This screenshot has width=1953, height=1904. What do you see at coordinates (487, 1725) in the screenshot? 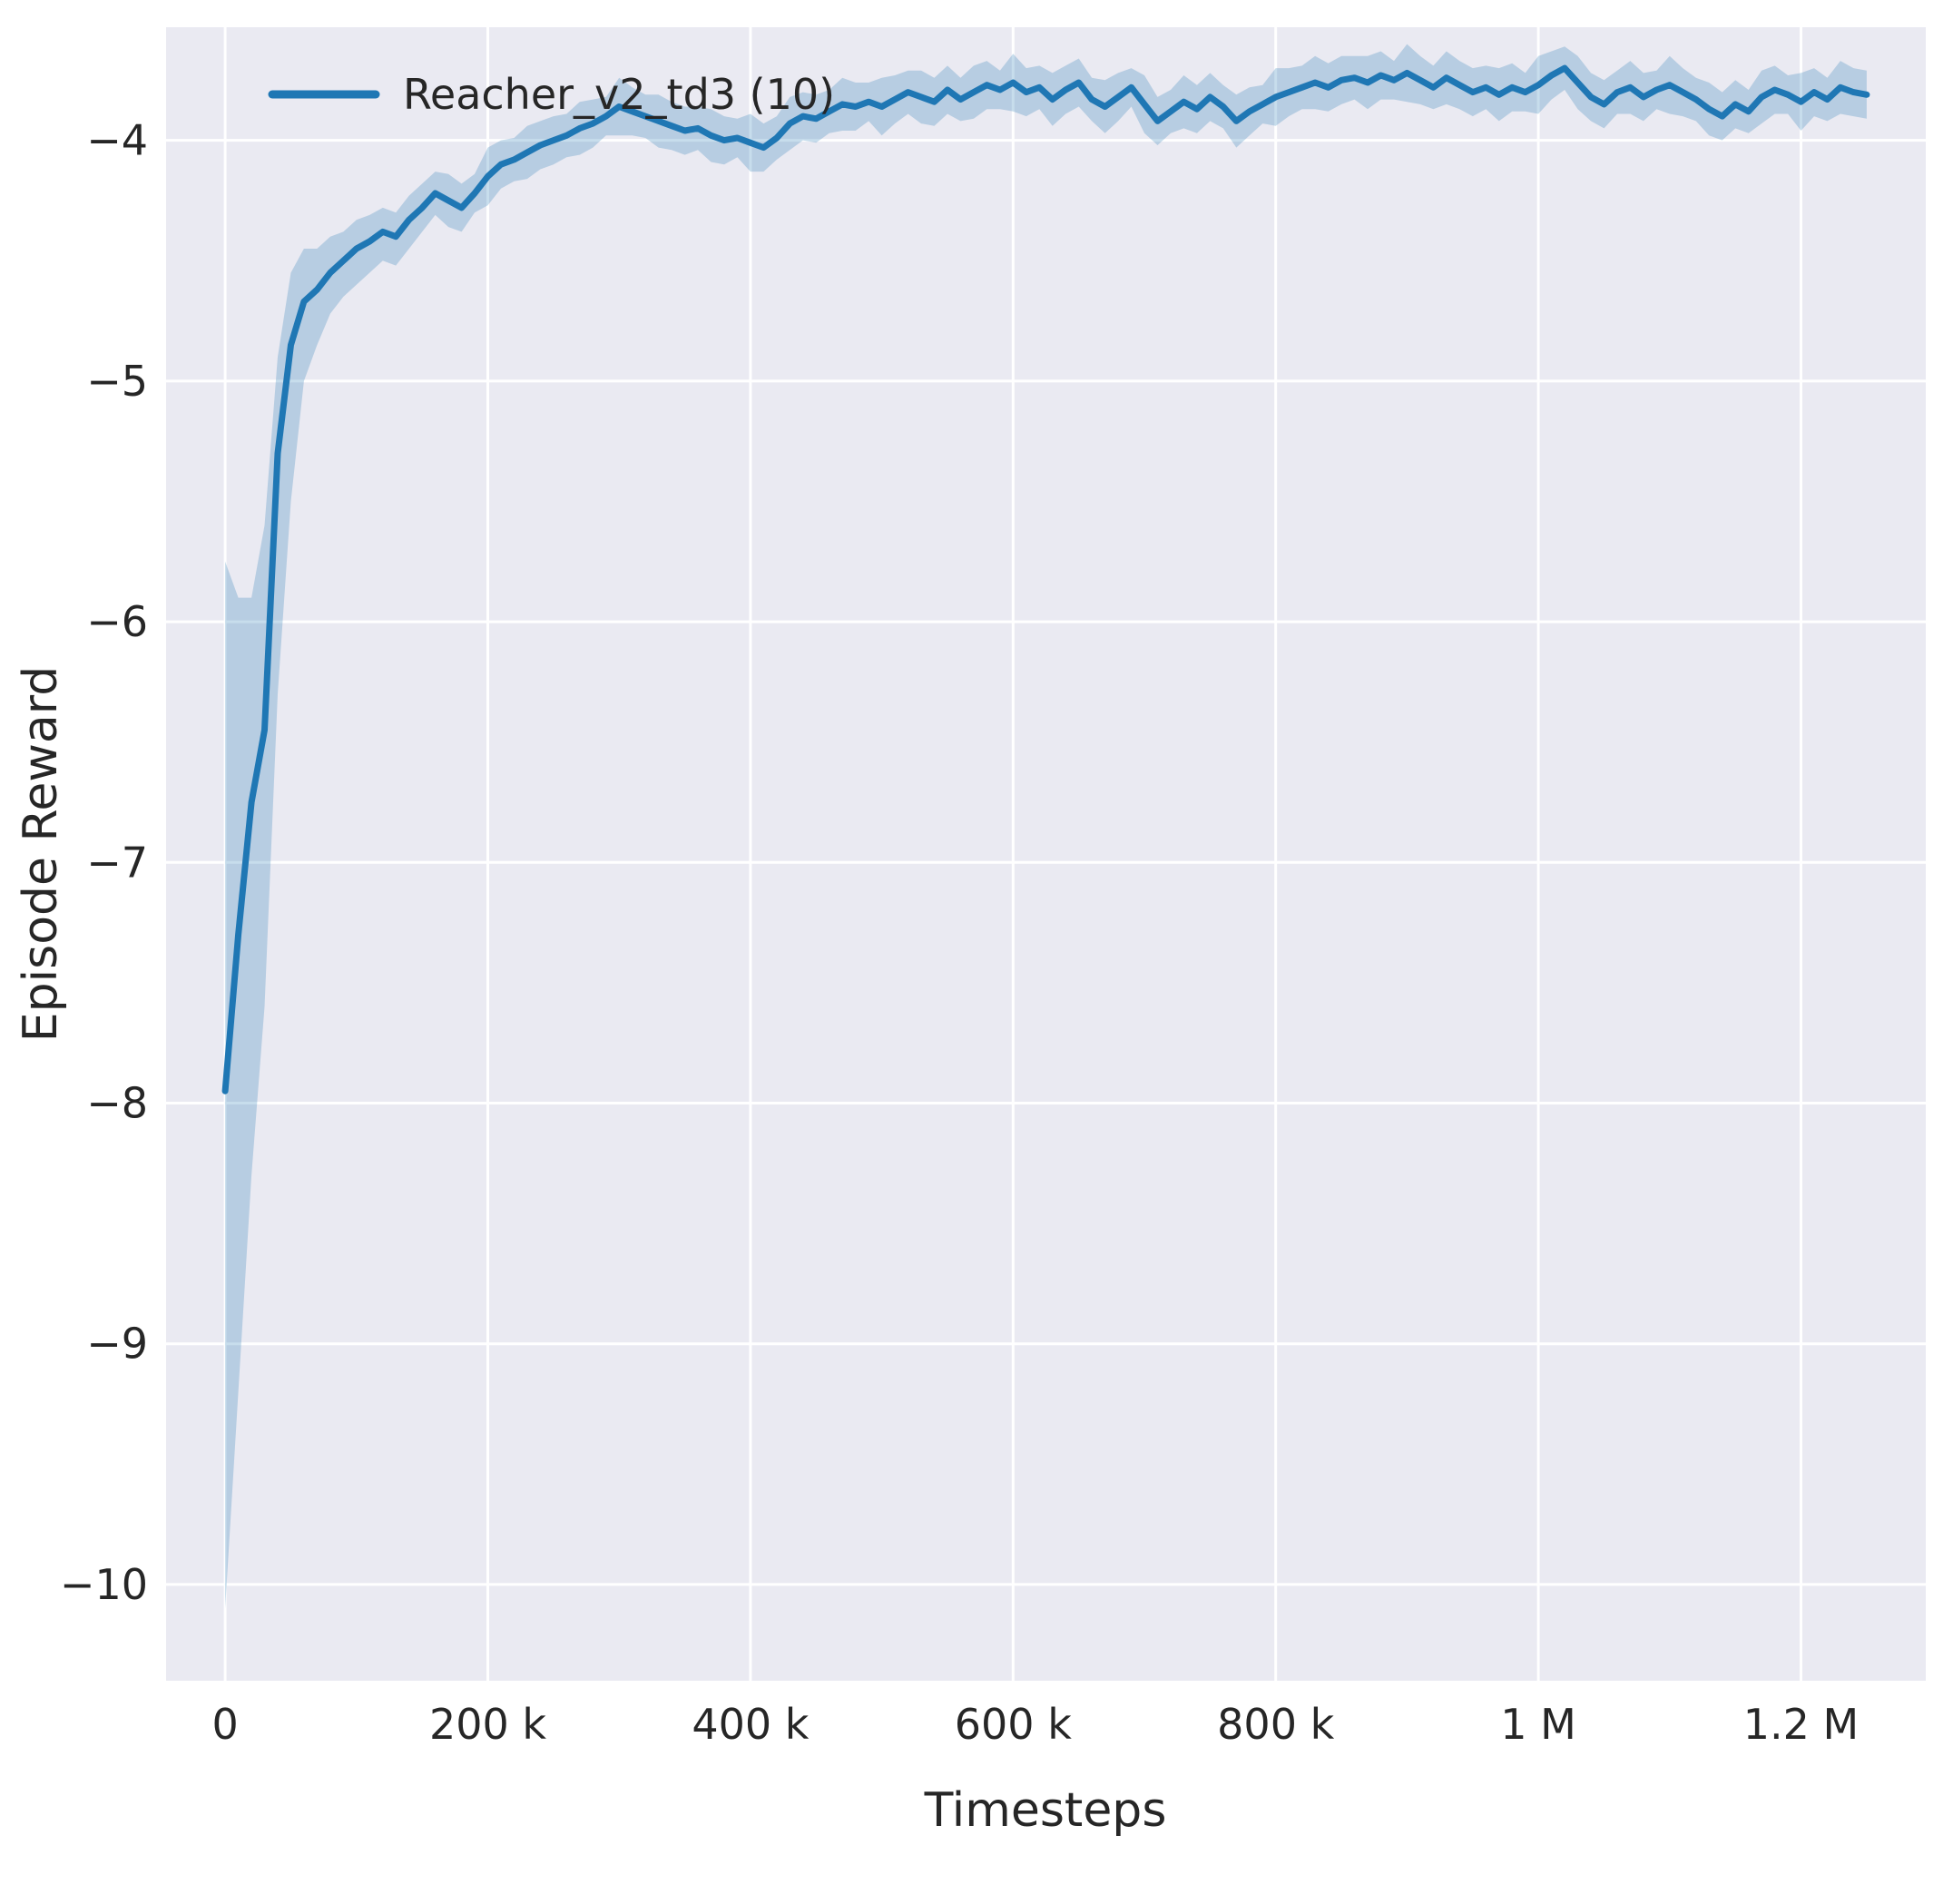
I see `x-tick-label: 200 k` at bounding box center [487, 1725].